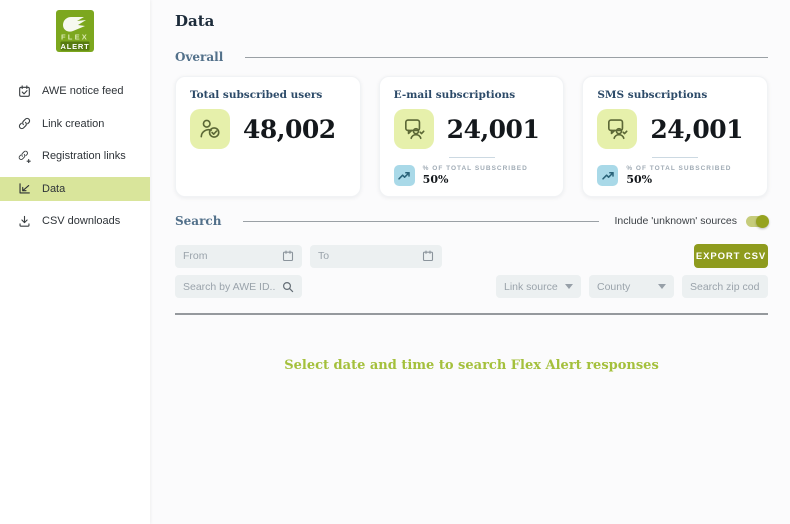 The width and height of the screenshot is (790, 524). I want to click on link-icon, so click(24, 123).